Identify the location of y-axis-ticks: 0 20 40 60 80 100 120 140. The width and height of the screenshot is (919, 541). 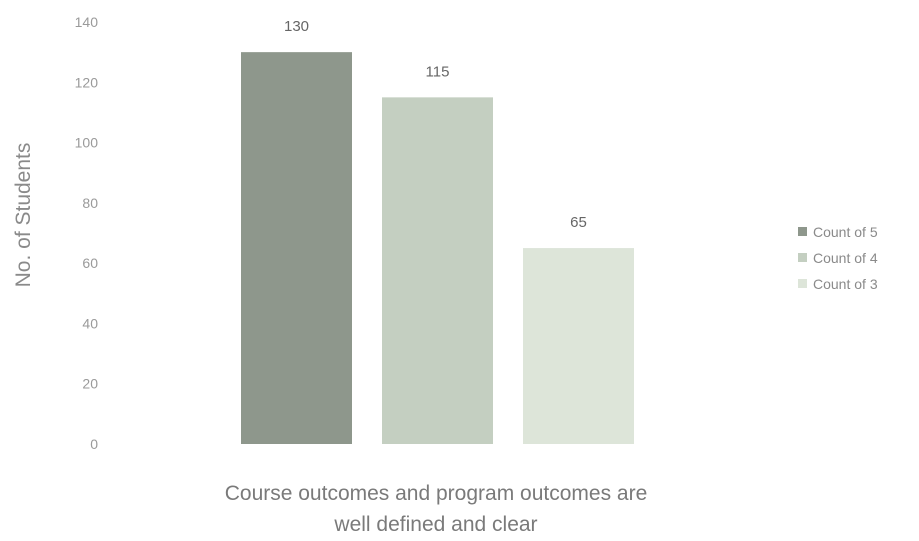
(87, 233).